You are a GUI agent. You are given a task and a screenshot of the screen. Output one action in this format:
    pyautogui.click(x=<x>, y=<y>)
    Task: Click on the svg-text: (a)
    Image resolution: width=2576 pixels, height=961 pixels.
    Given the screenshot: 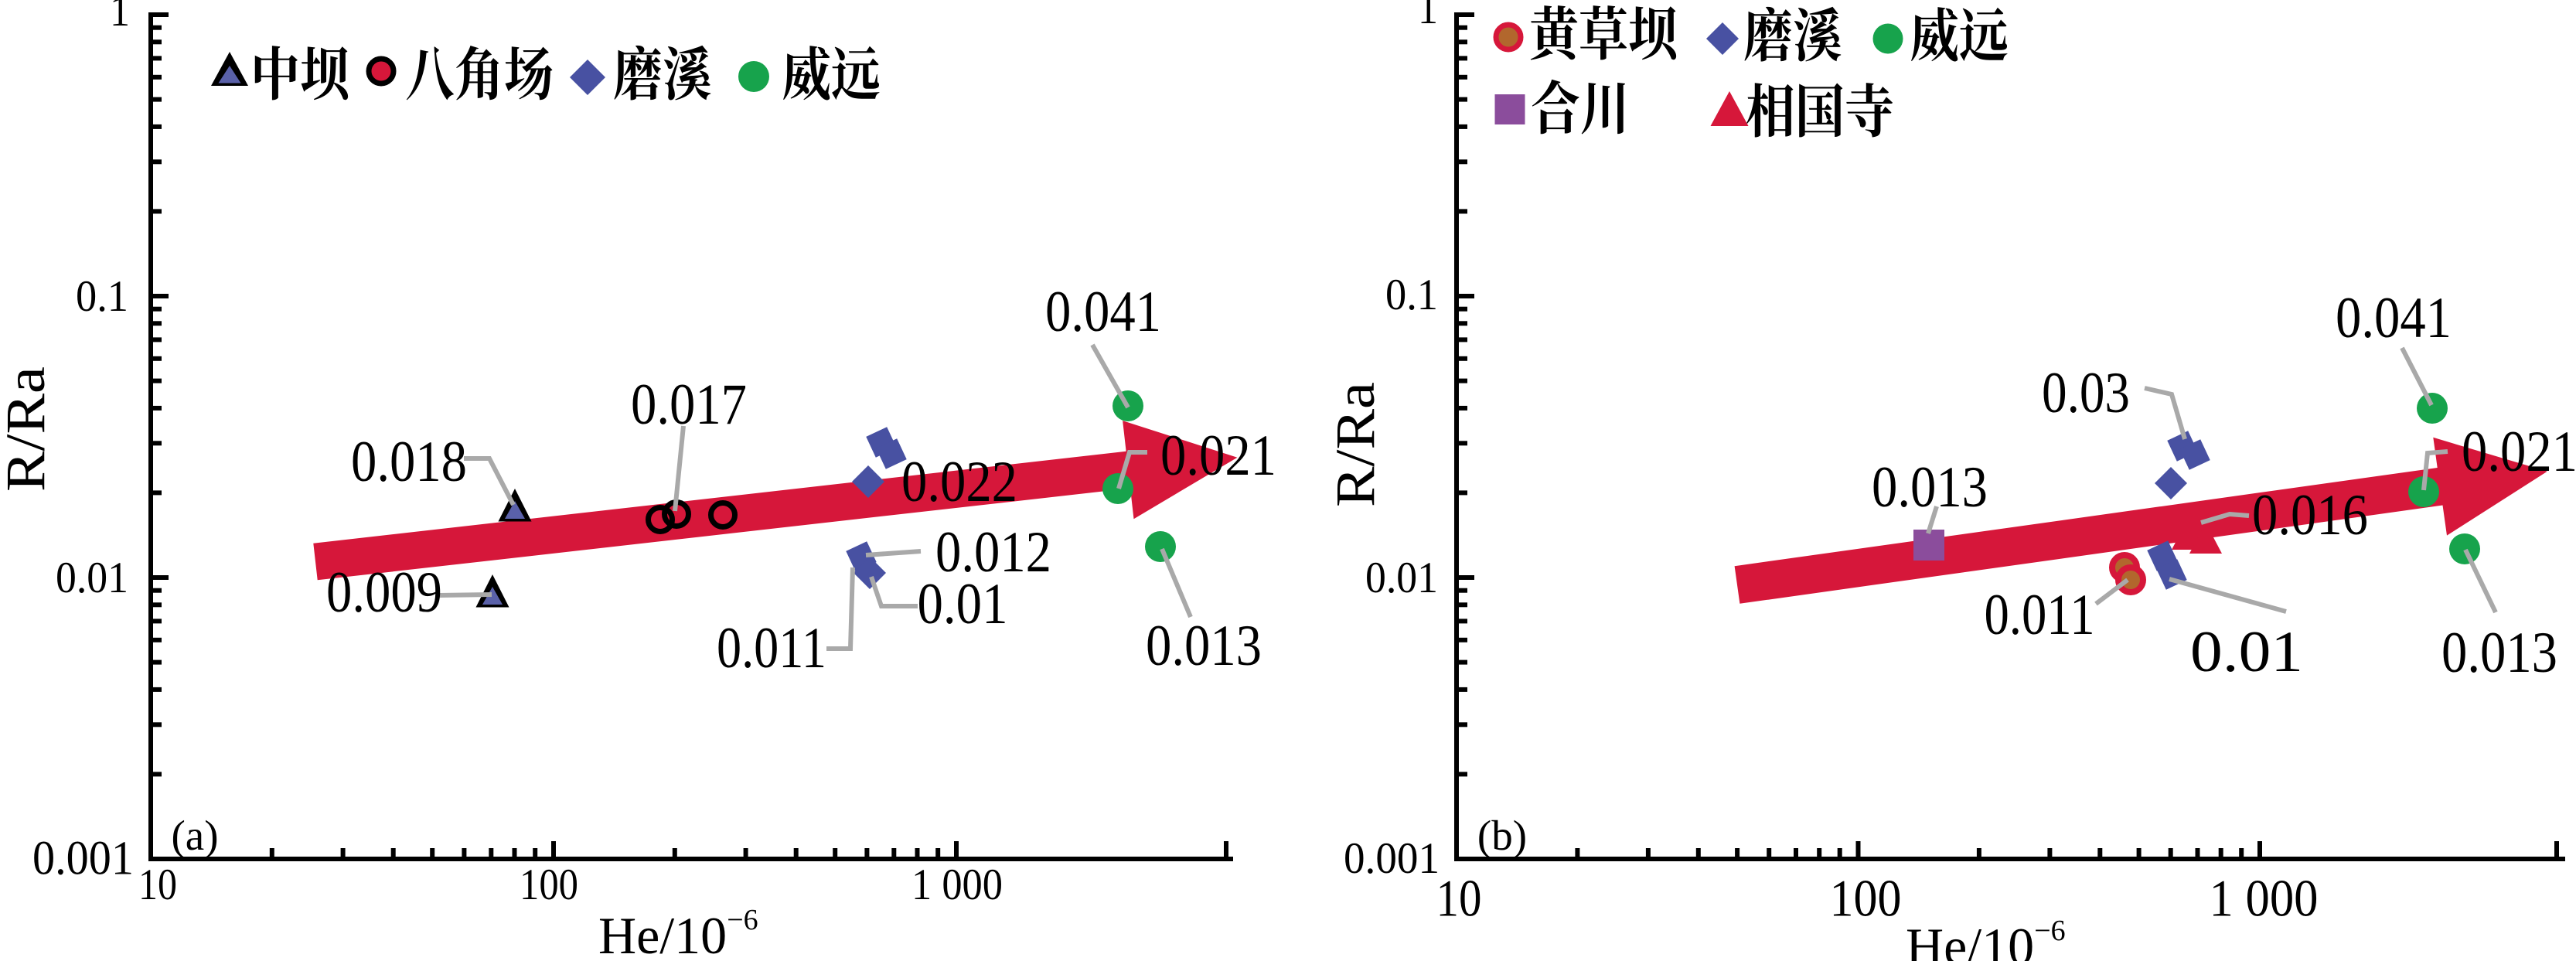 What is the action you would take?
    pyautogui.click(x=194, y=835)
    